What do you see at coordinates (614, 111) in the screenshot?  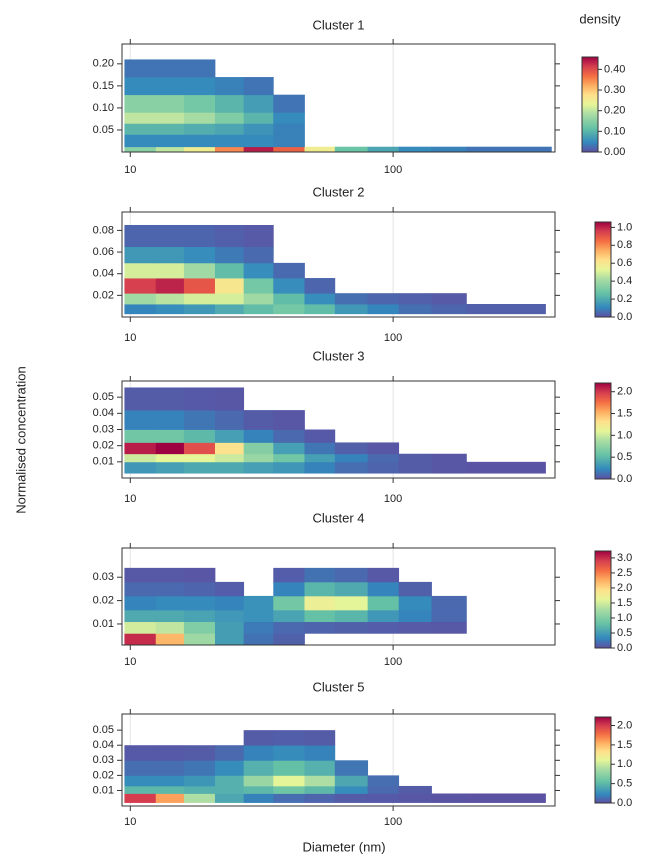 I see `colorbar-tick-label: 0.20` at bounding box center [614, 111].